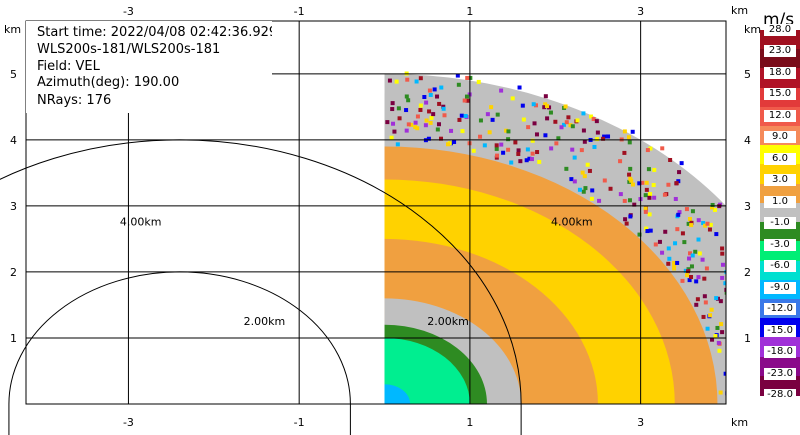 The width and height of the screenshot is (800, 435). Describe the element at coordinates (179, 338) in the screenshot. I see `range-ring` at that location.